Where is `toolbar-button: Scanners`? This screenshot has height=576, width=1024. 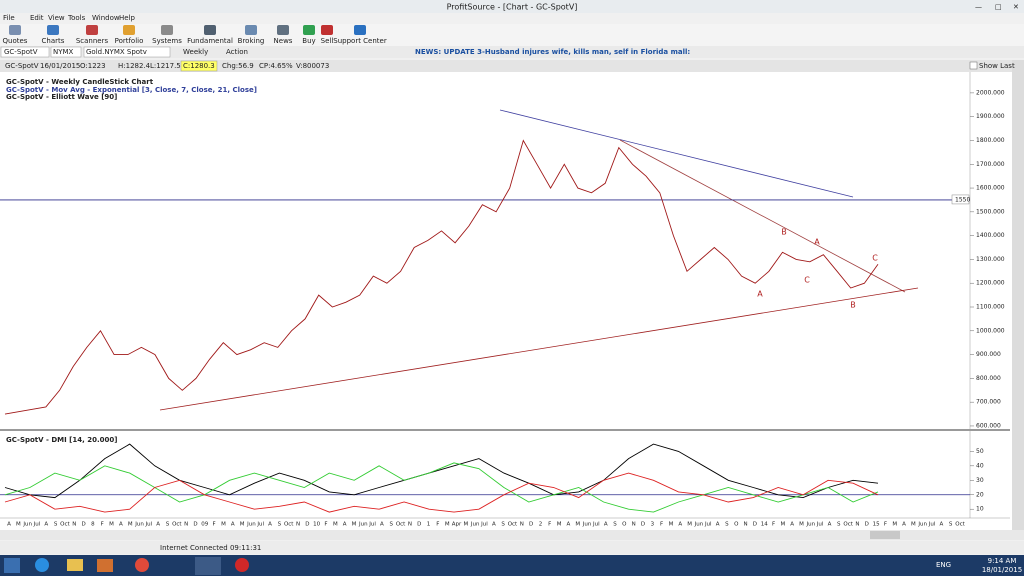 toolbar-button: Scanners is located at coordinates (92, 41).